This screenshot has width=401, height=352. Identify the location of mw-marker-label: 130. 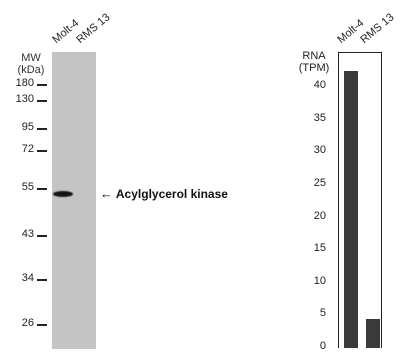
(24, 99).